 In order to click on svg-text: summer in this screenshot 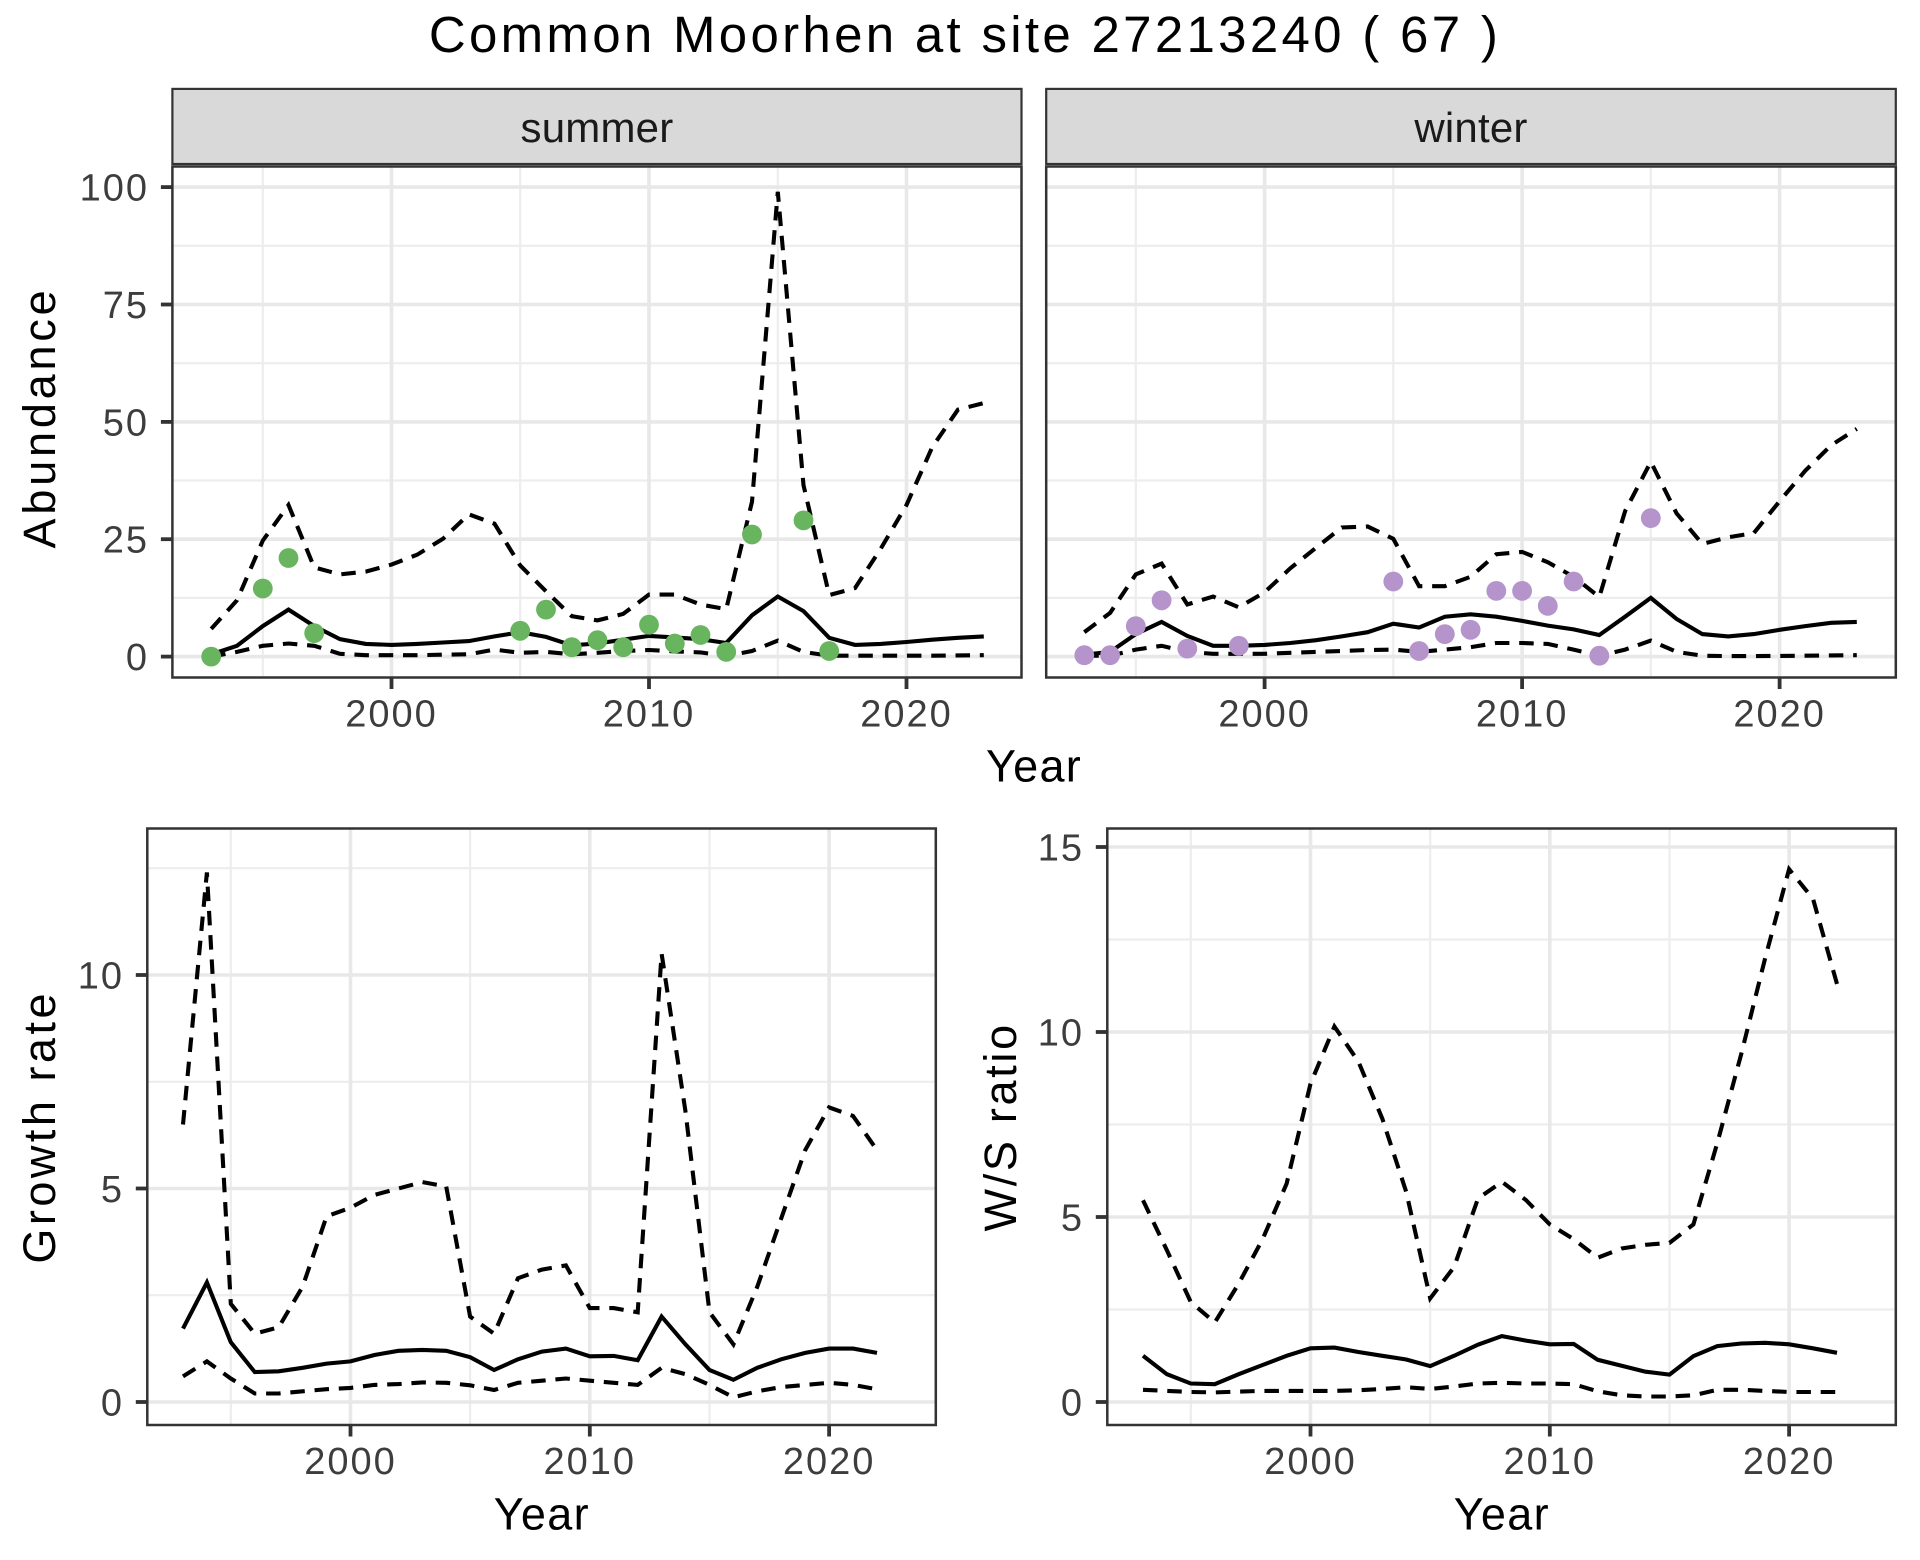, I will do `click(597, 127)`.